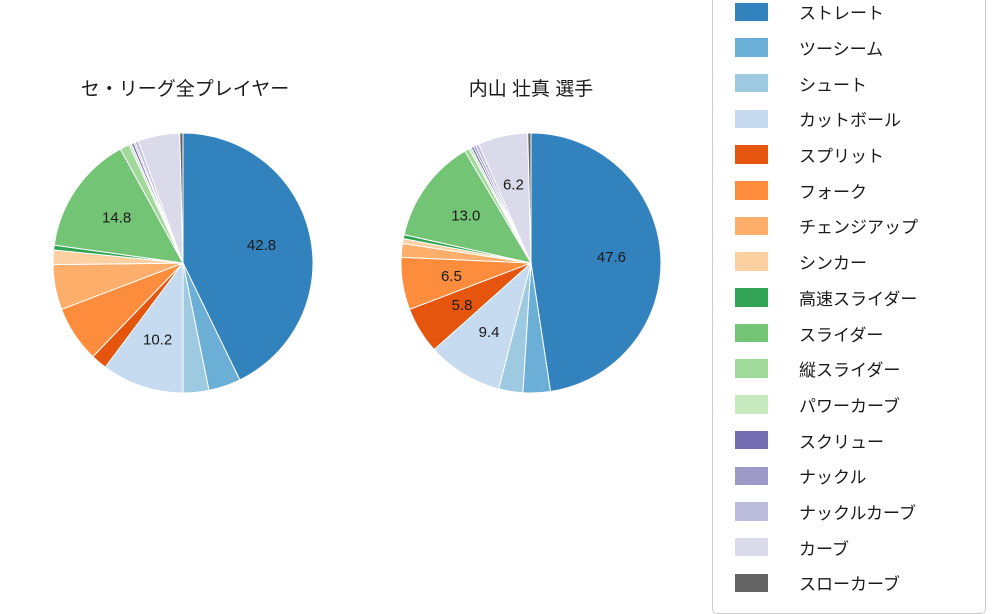 This screenshot has width=1000, height=614. What do you see at coordinates (611, 257) in the screenshot?
I see `pie-slice-value-label: 47.6` at bounding box center [611, 257].